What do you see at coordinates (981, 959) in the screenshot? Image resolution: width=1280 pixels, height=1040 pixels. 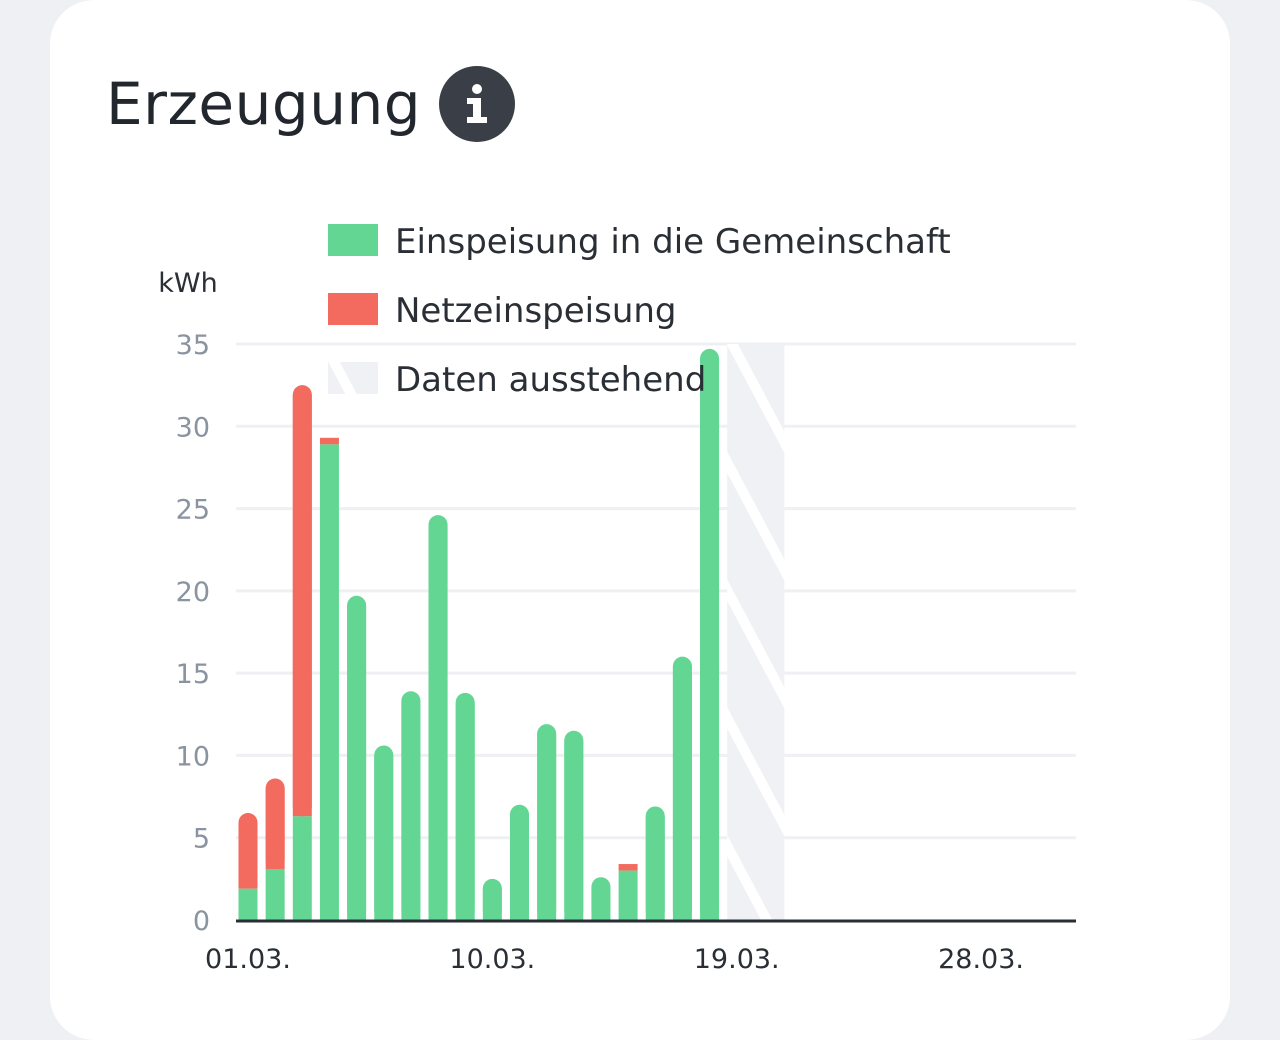 I see `x-tick-label: 28.03.` at bounding box center [981, 959].